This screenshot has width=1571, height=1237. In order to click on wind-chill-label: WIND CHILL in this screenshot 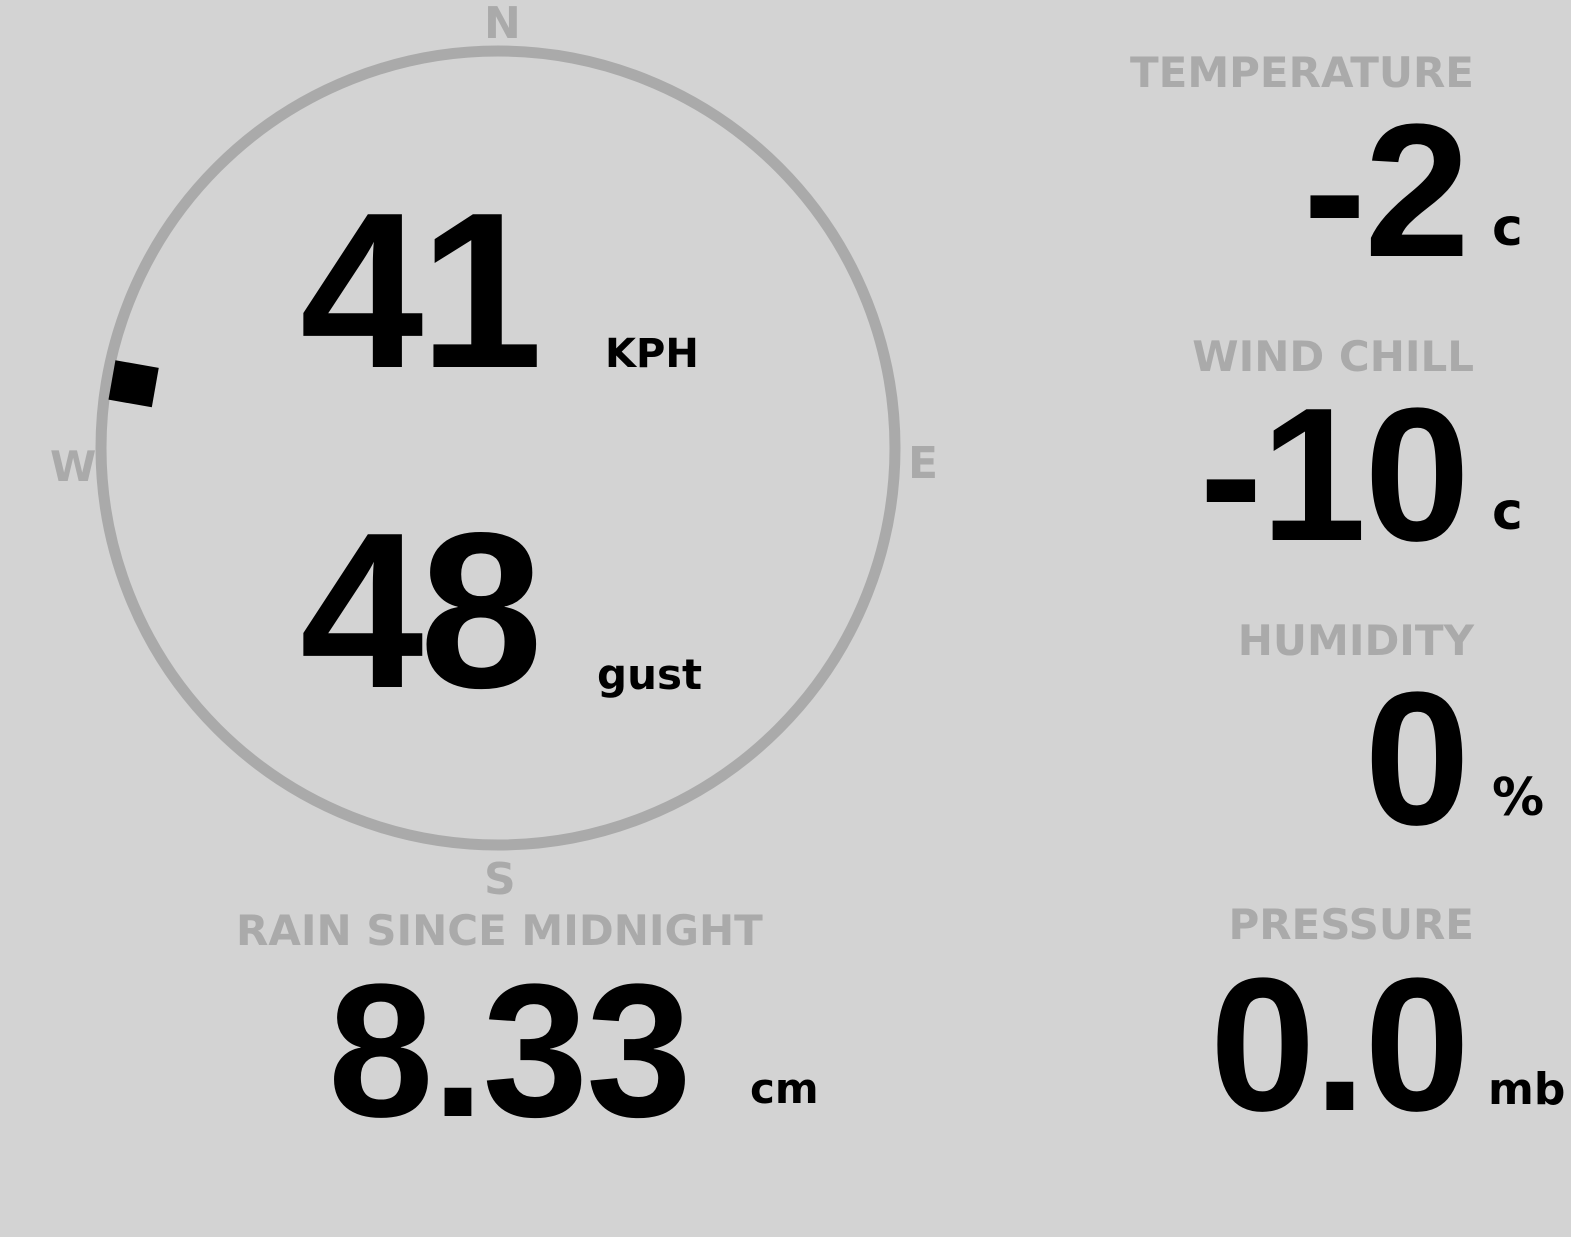, I will do `click(1333, 356)`.